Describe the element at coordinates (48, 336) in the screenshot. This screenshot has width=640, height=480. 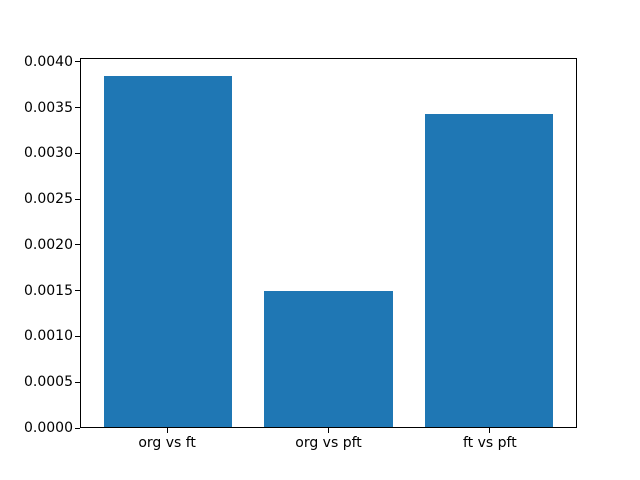
I see `y-tick-label: 0.0010` at that location.